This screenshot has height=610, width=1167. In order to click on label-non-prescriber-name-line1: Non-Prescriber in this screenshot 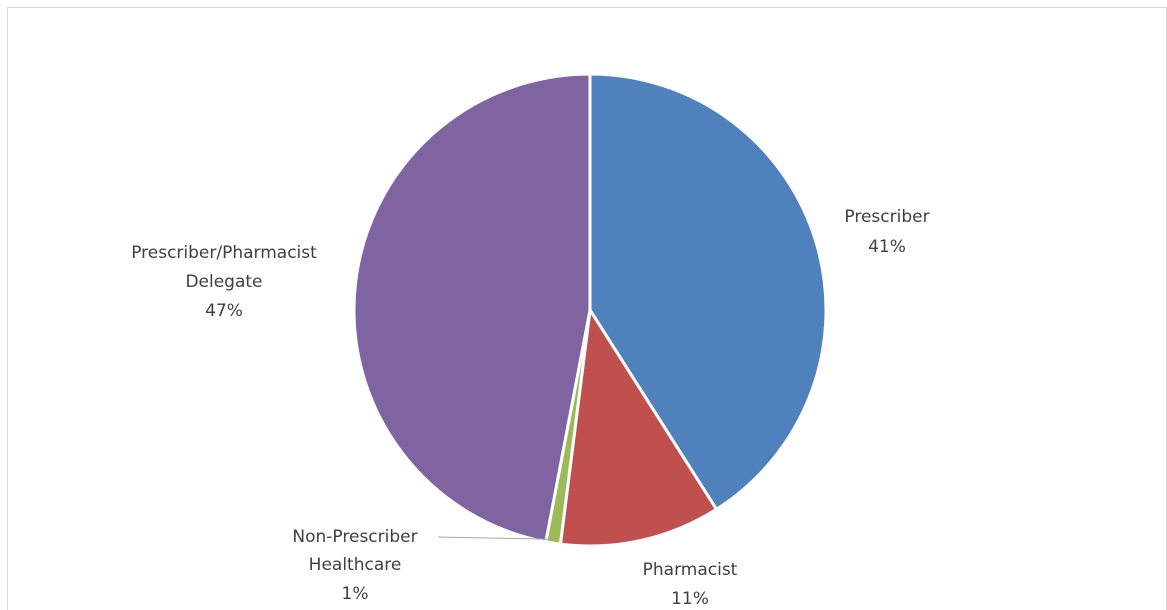, I will do `click(354, 537)`.